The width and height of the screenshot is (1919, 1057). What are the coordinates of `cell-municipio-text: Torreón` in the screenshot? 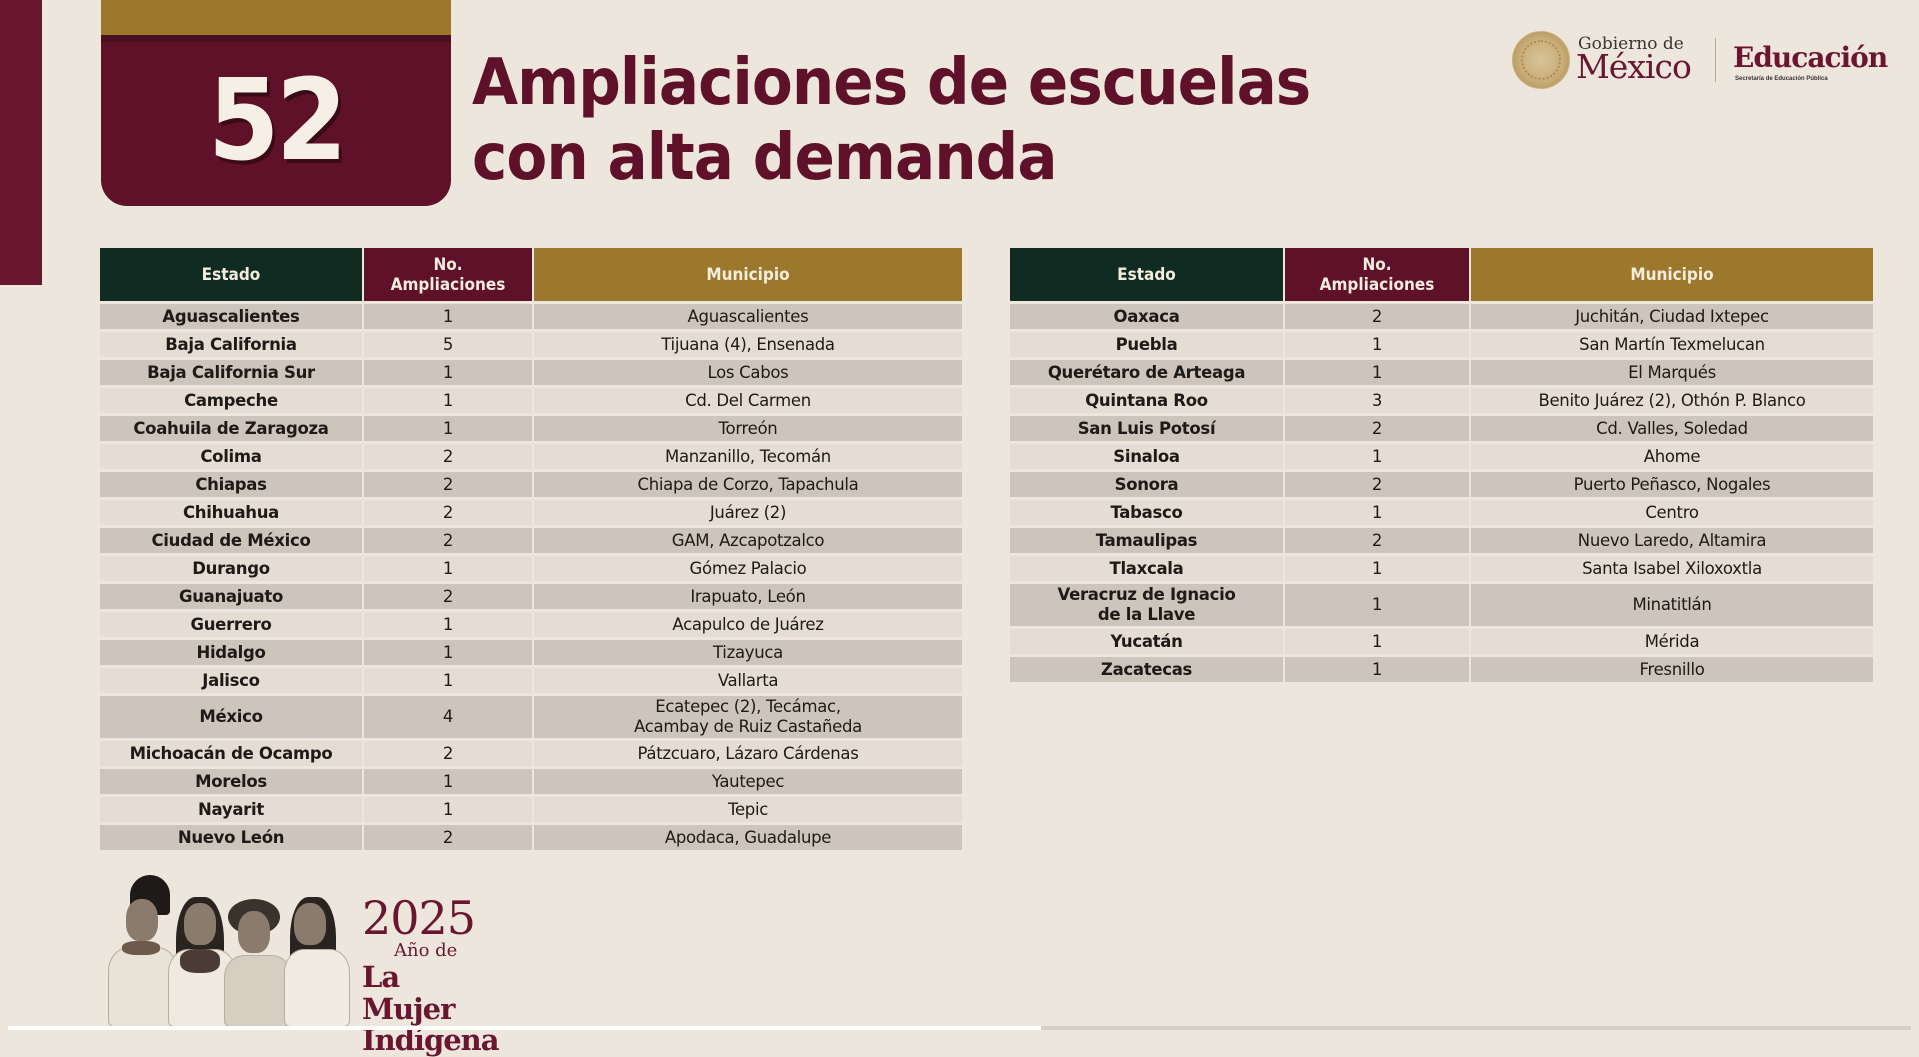 It's located at (748, 428).